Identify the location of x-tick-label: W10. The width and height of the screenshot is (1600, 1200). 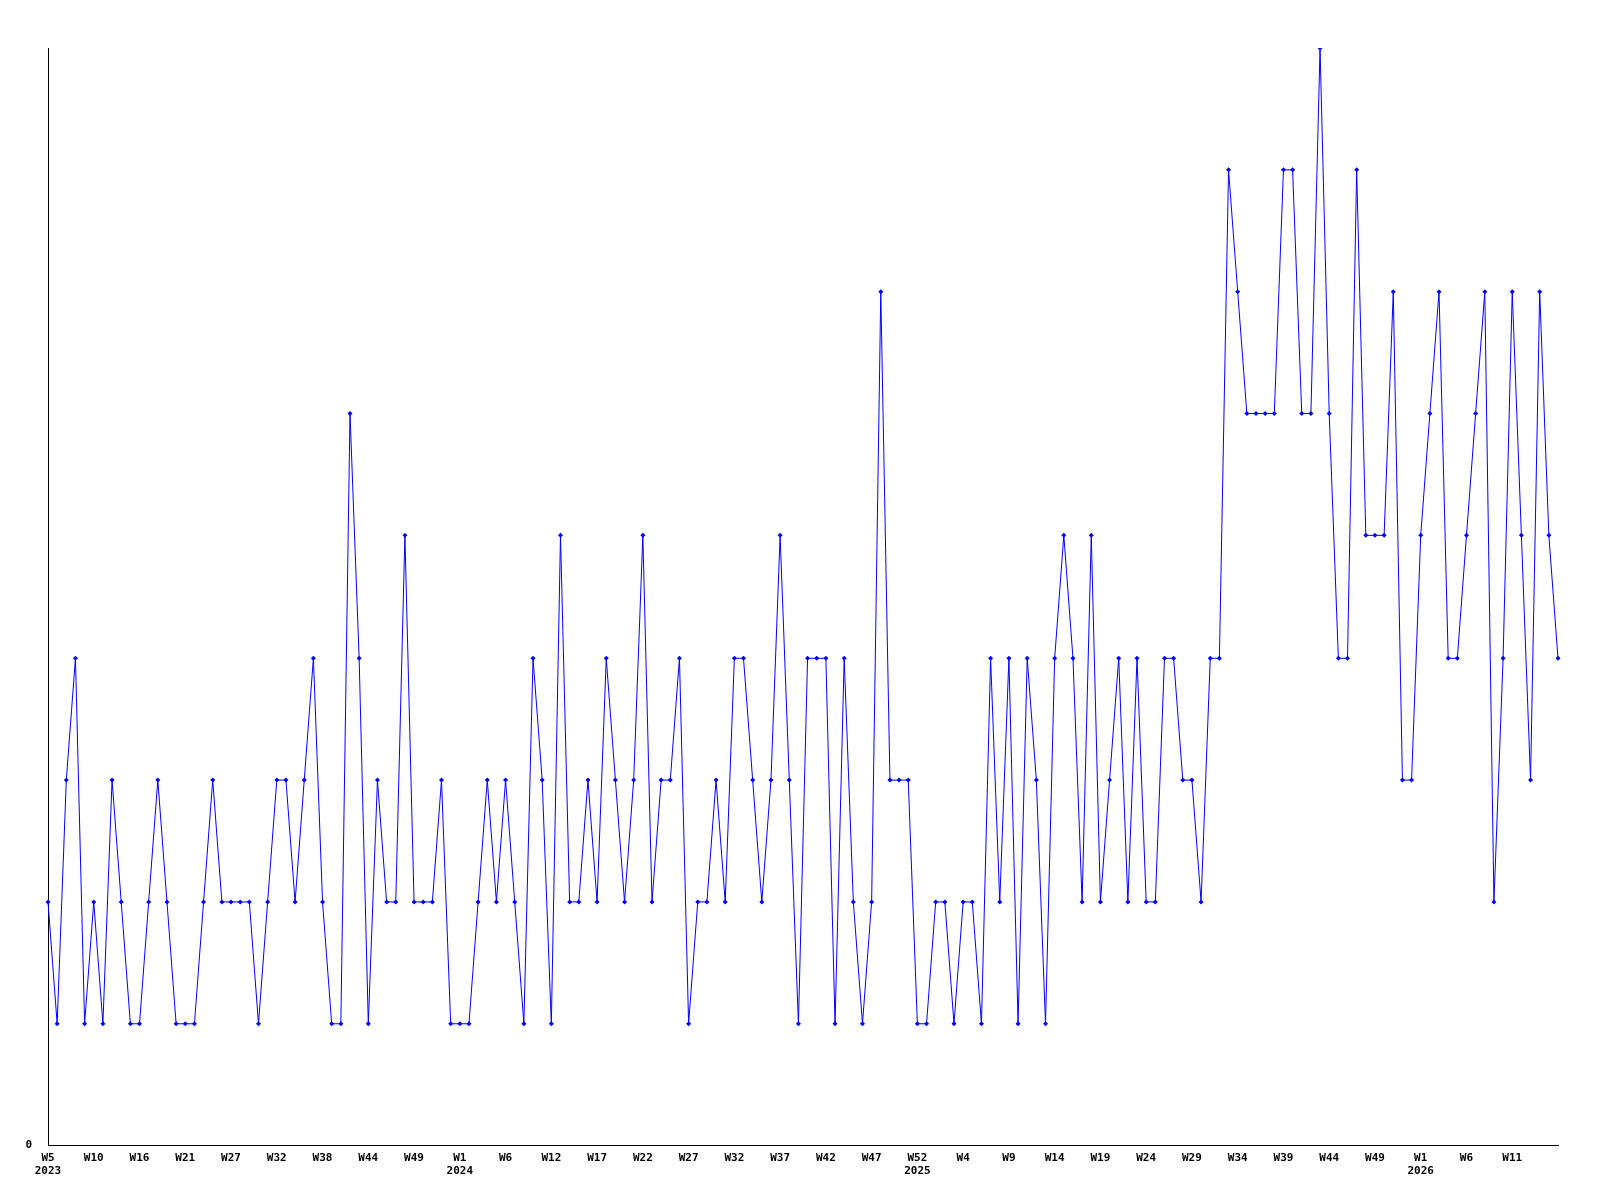
(93, 1158).